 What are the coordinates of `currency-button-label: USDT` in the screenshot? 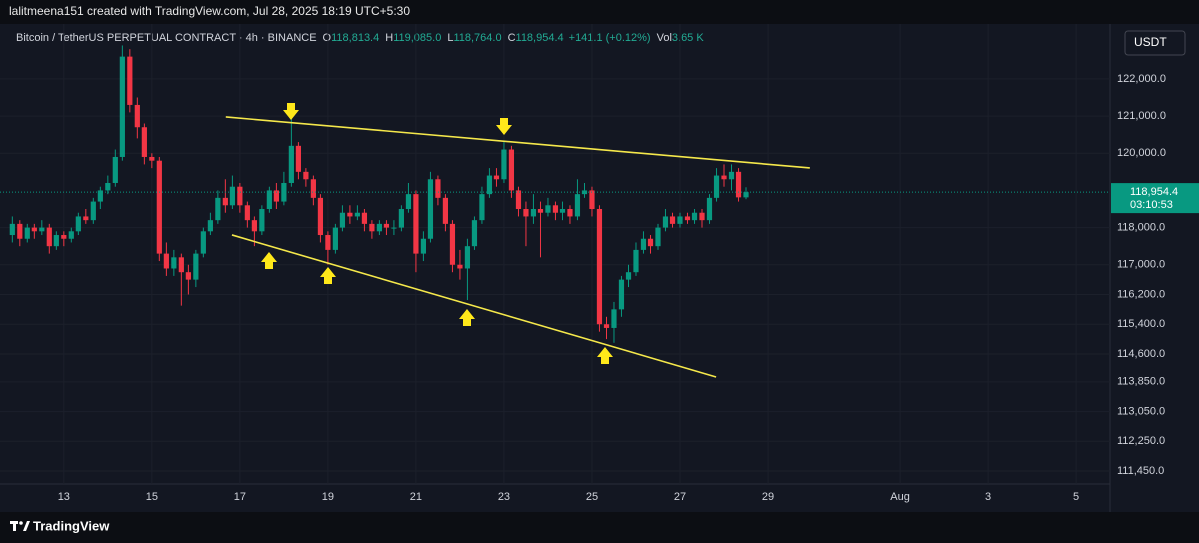 It's located at (1150, 42).